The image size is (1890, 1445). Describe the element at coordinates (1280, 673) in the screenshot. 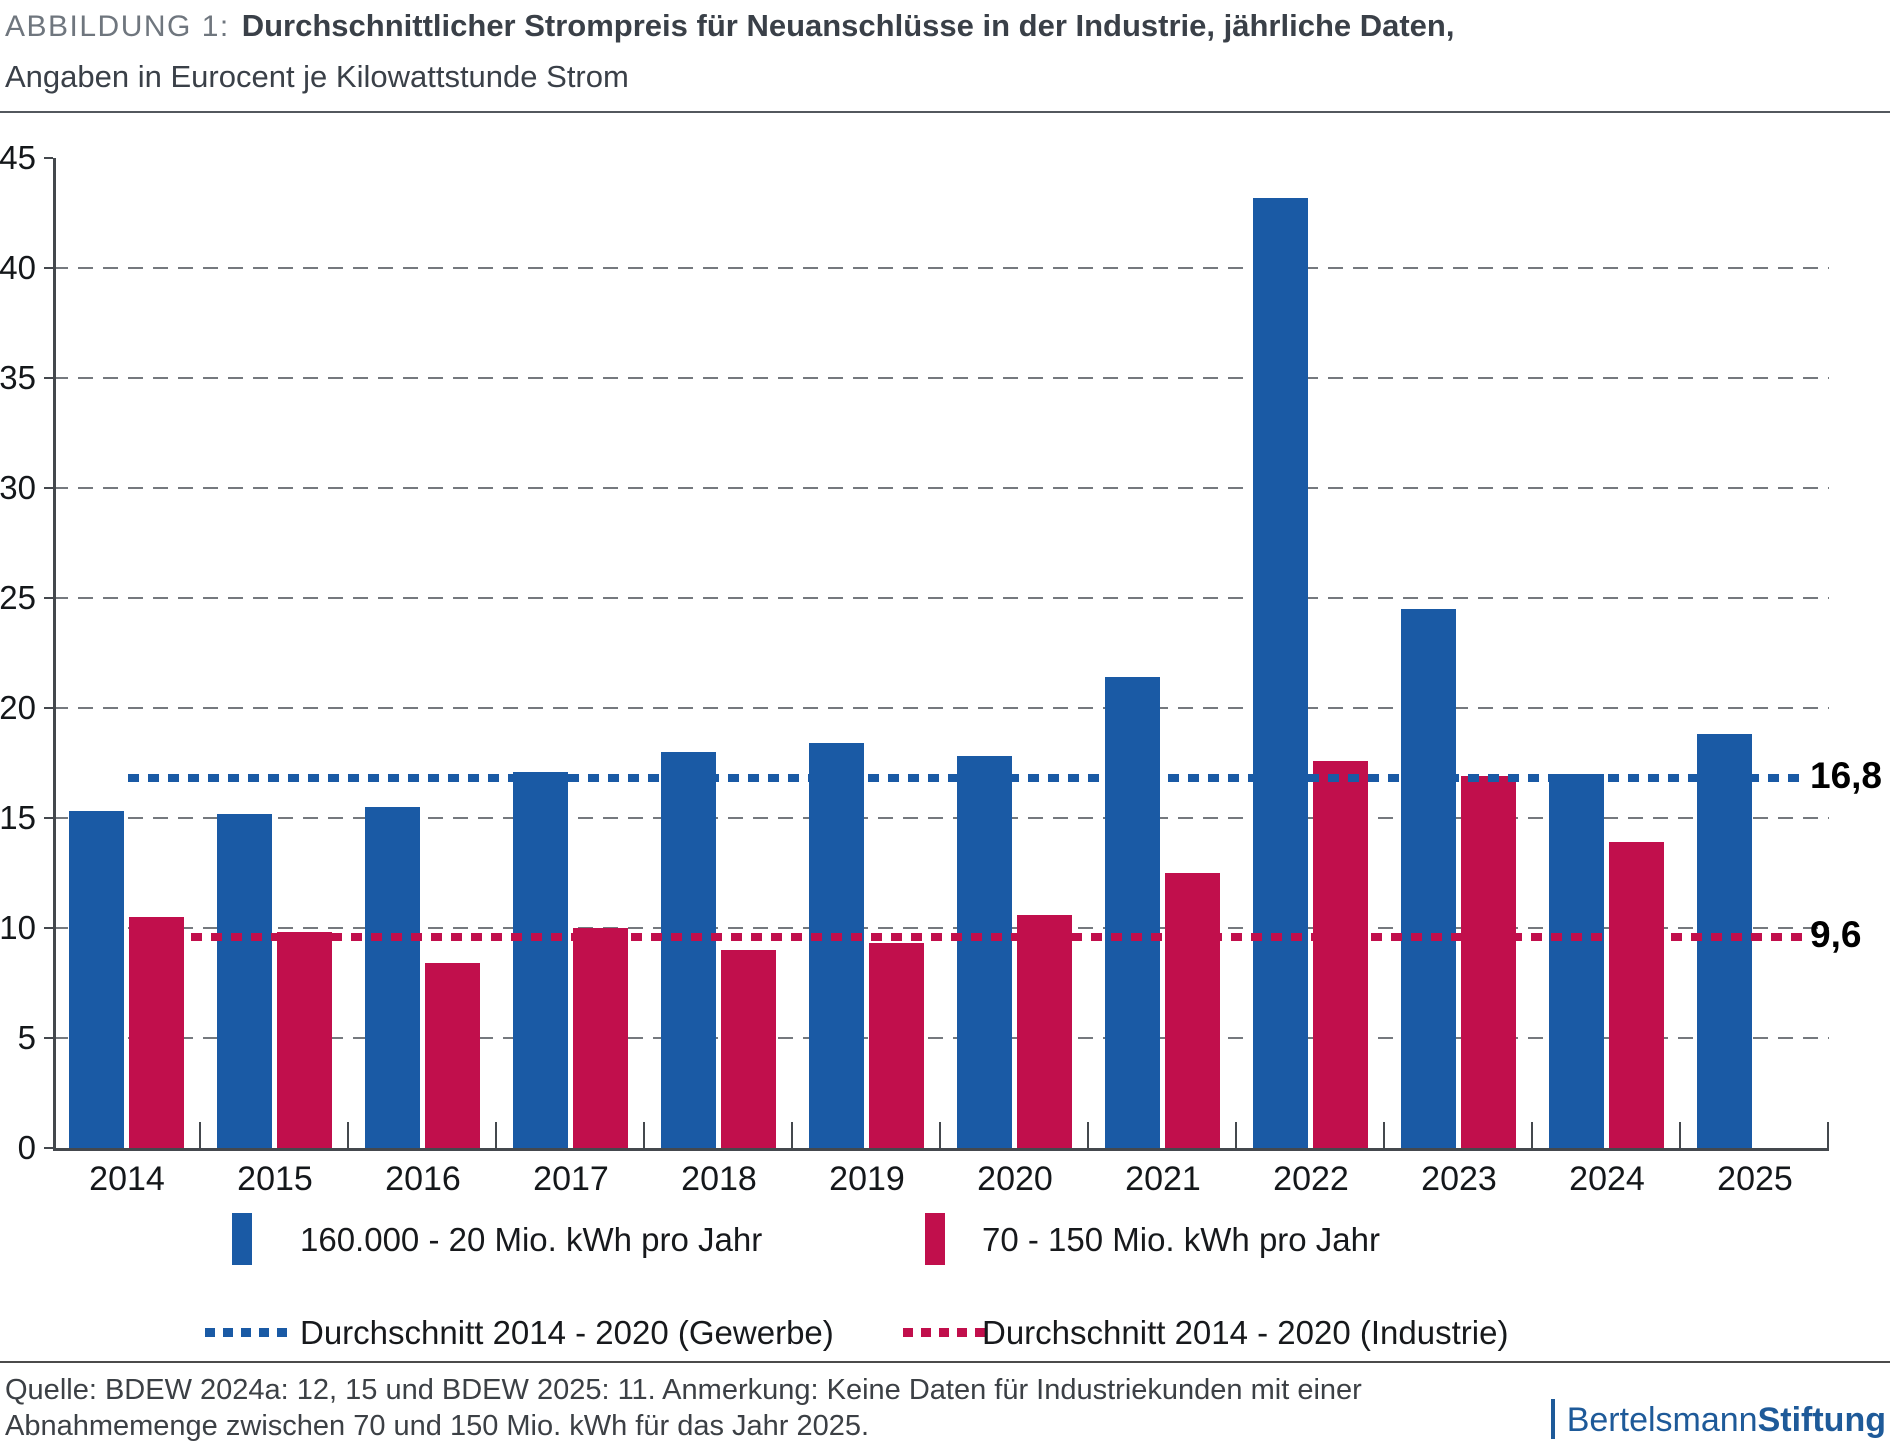

I see `bar-2022-gewerbe` at that location.